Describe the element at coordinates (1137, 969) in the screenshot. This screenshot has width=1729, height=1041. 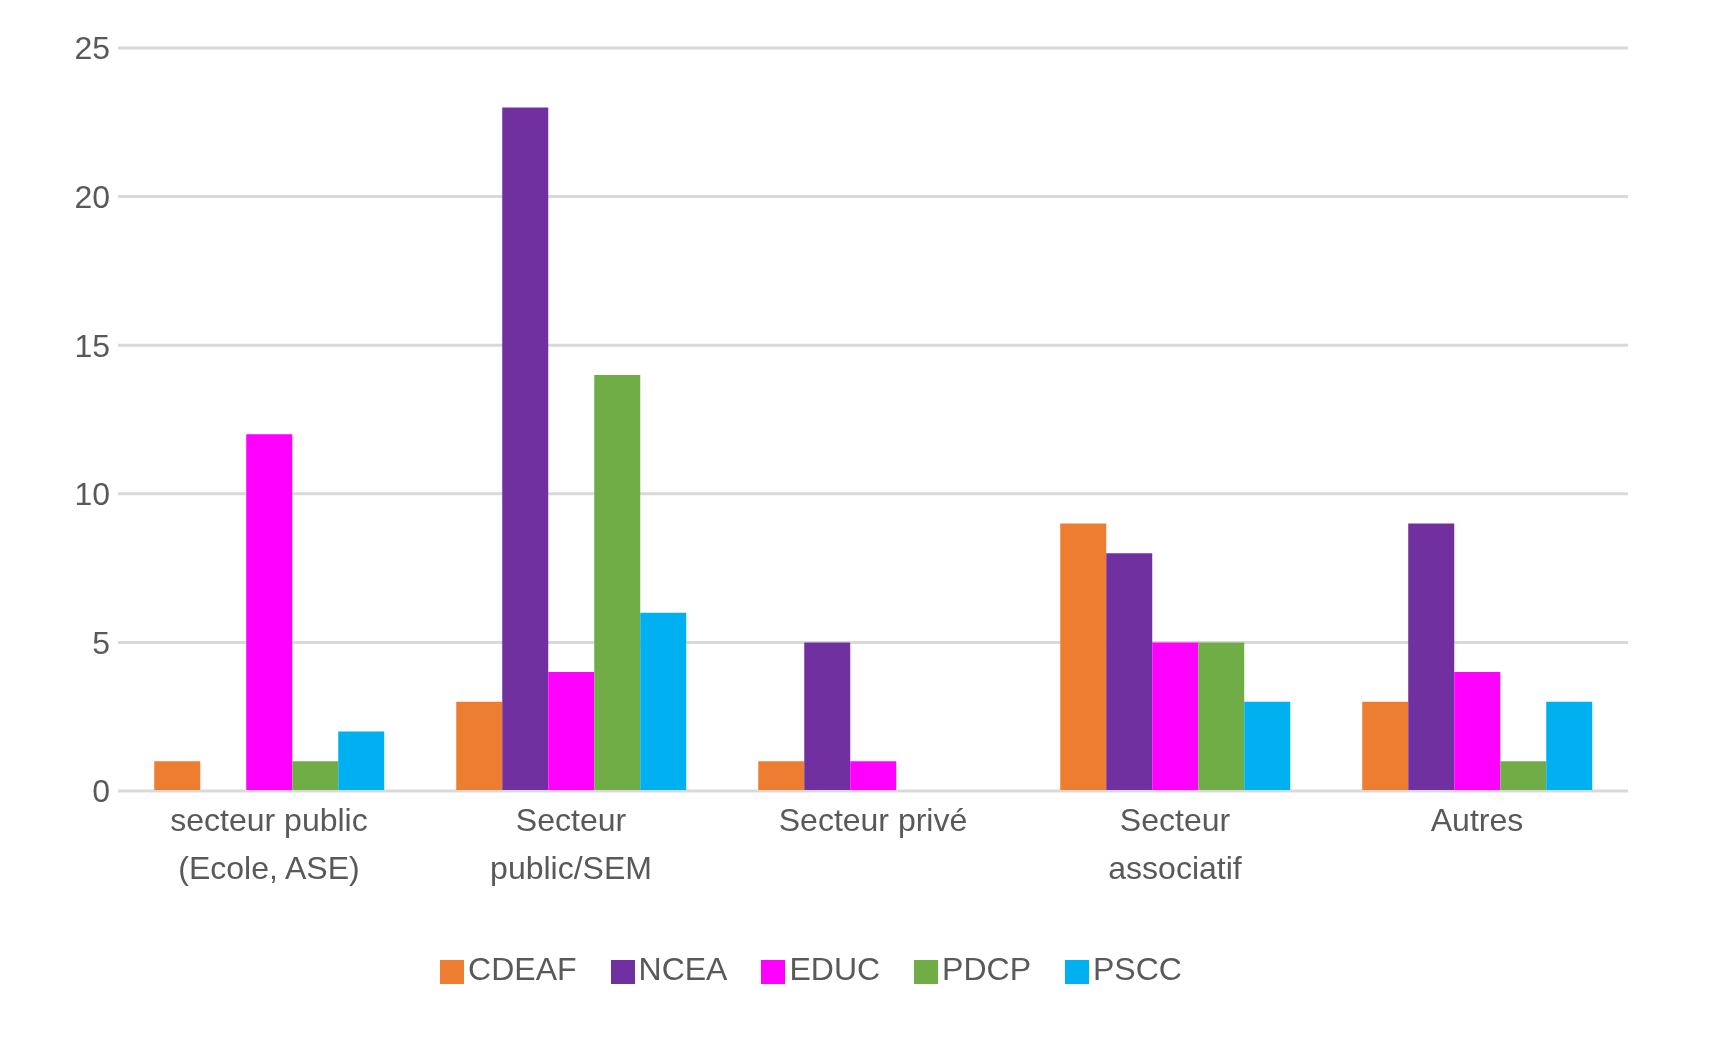
I see `legend-label: PSCC` at that location.